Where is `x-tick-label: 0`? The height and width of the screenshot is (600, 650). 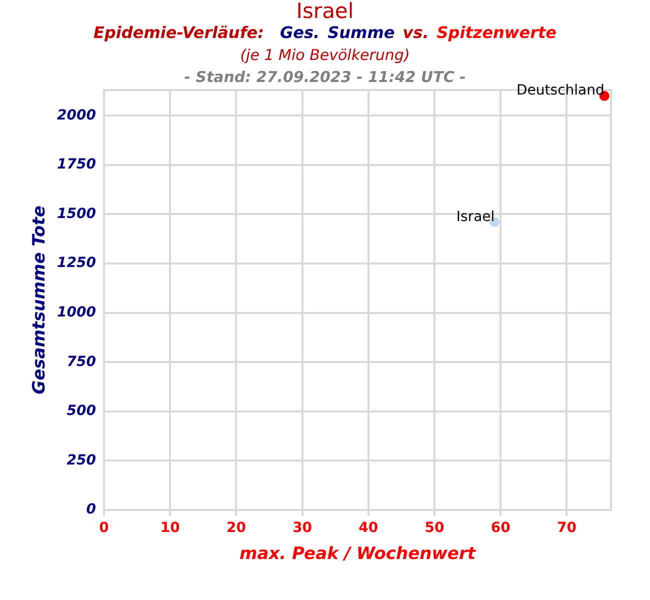
x-tick-label: 0 is located at coordinates (104, 528).